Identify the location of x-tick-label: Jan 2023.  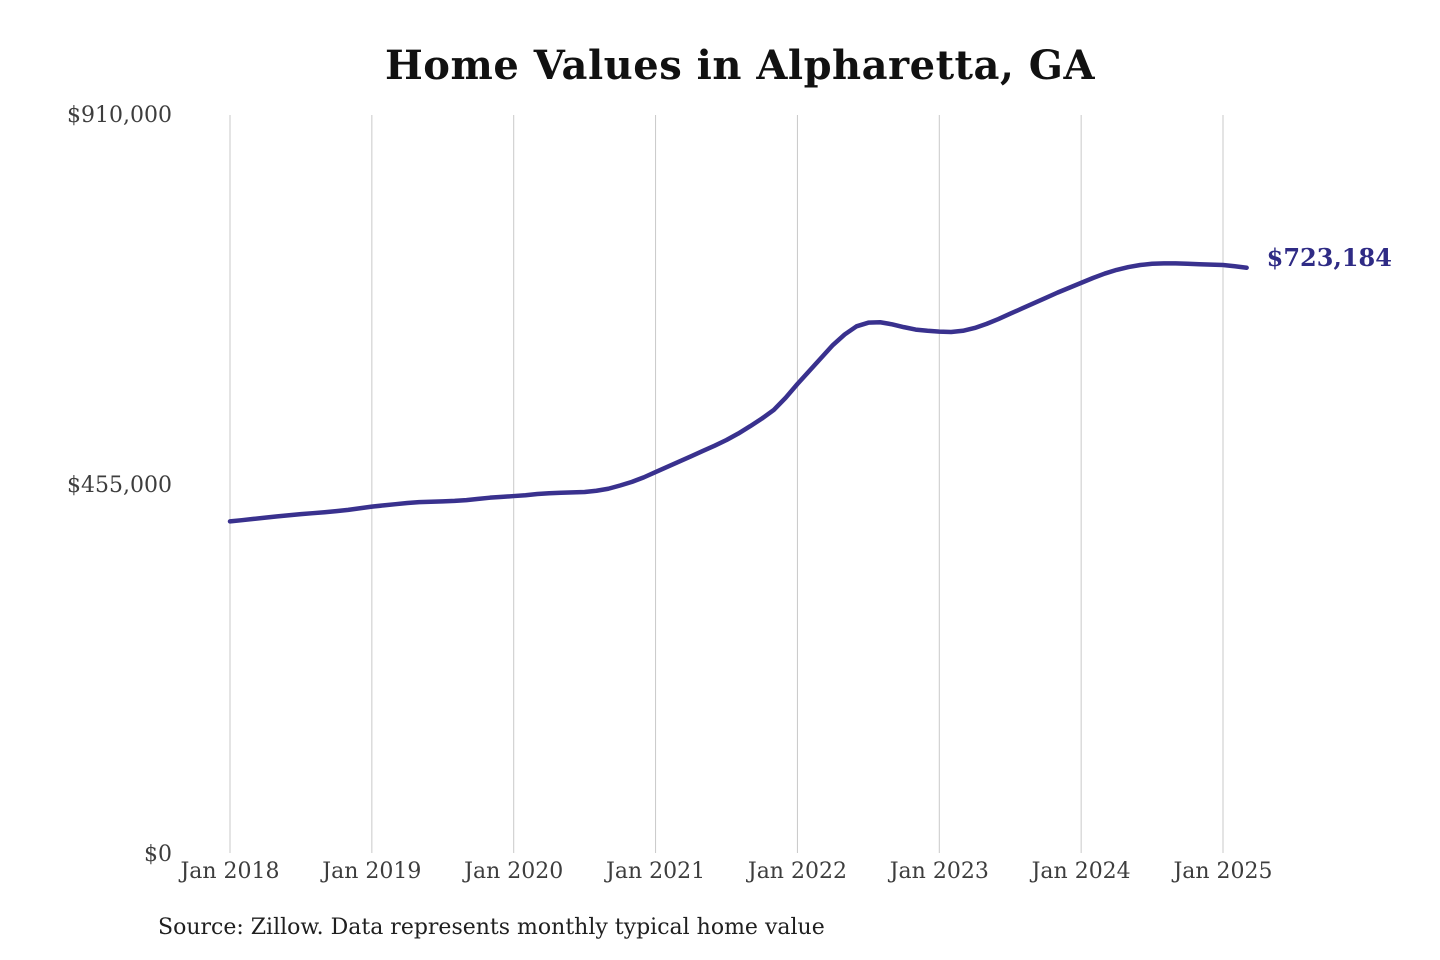
(939, 871).